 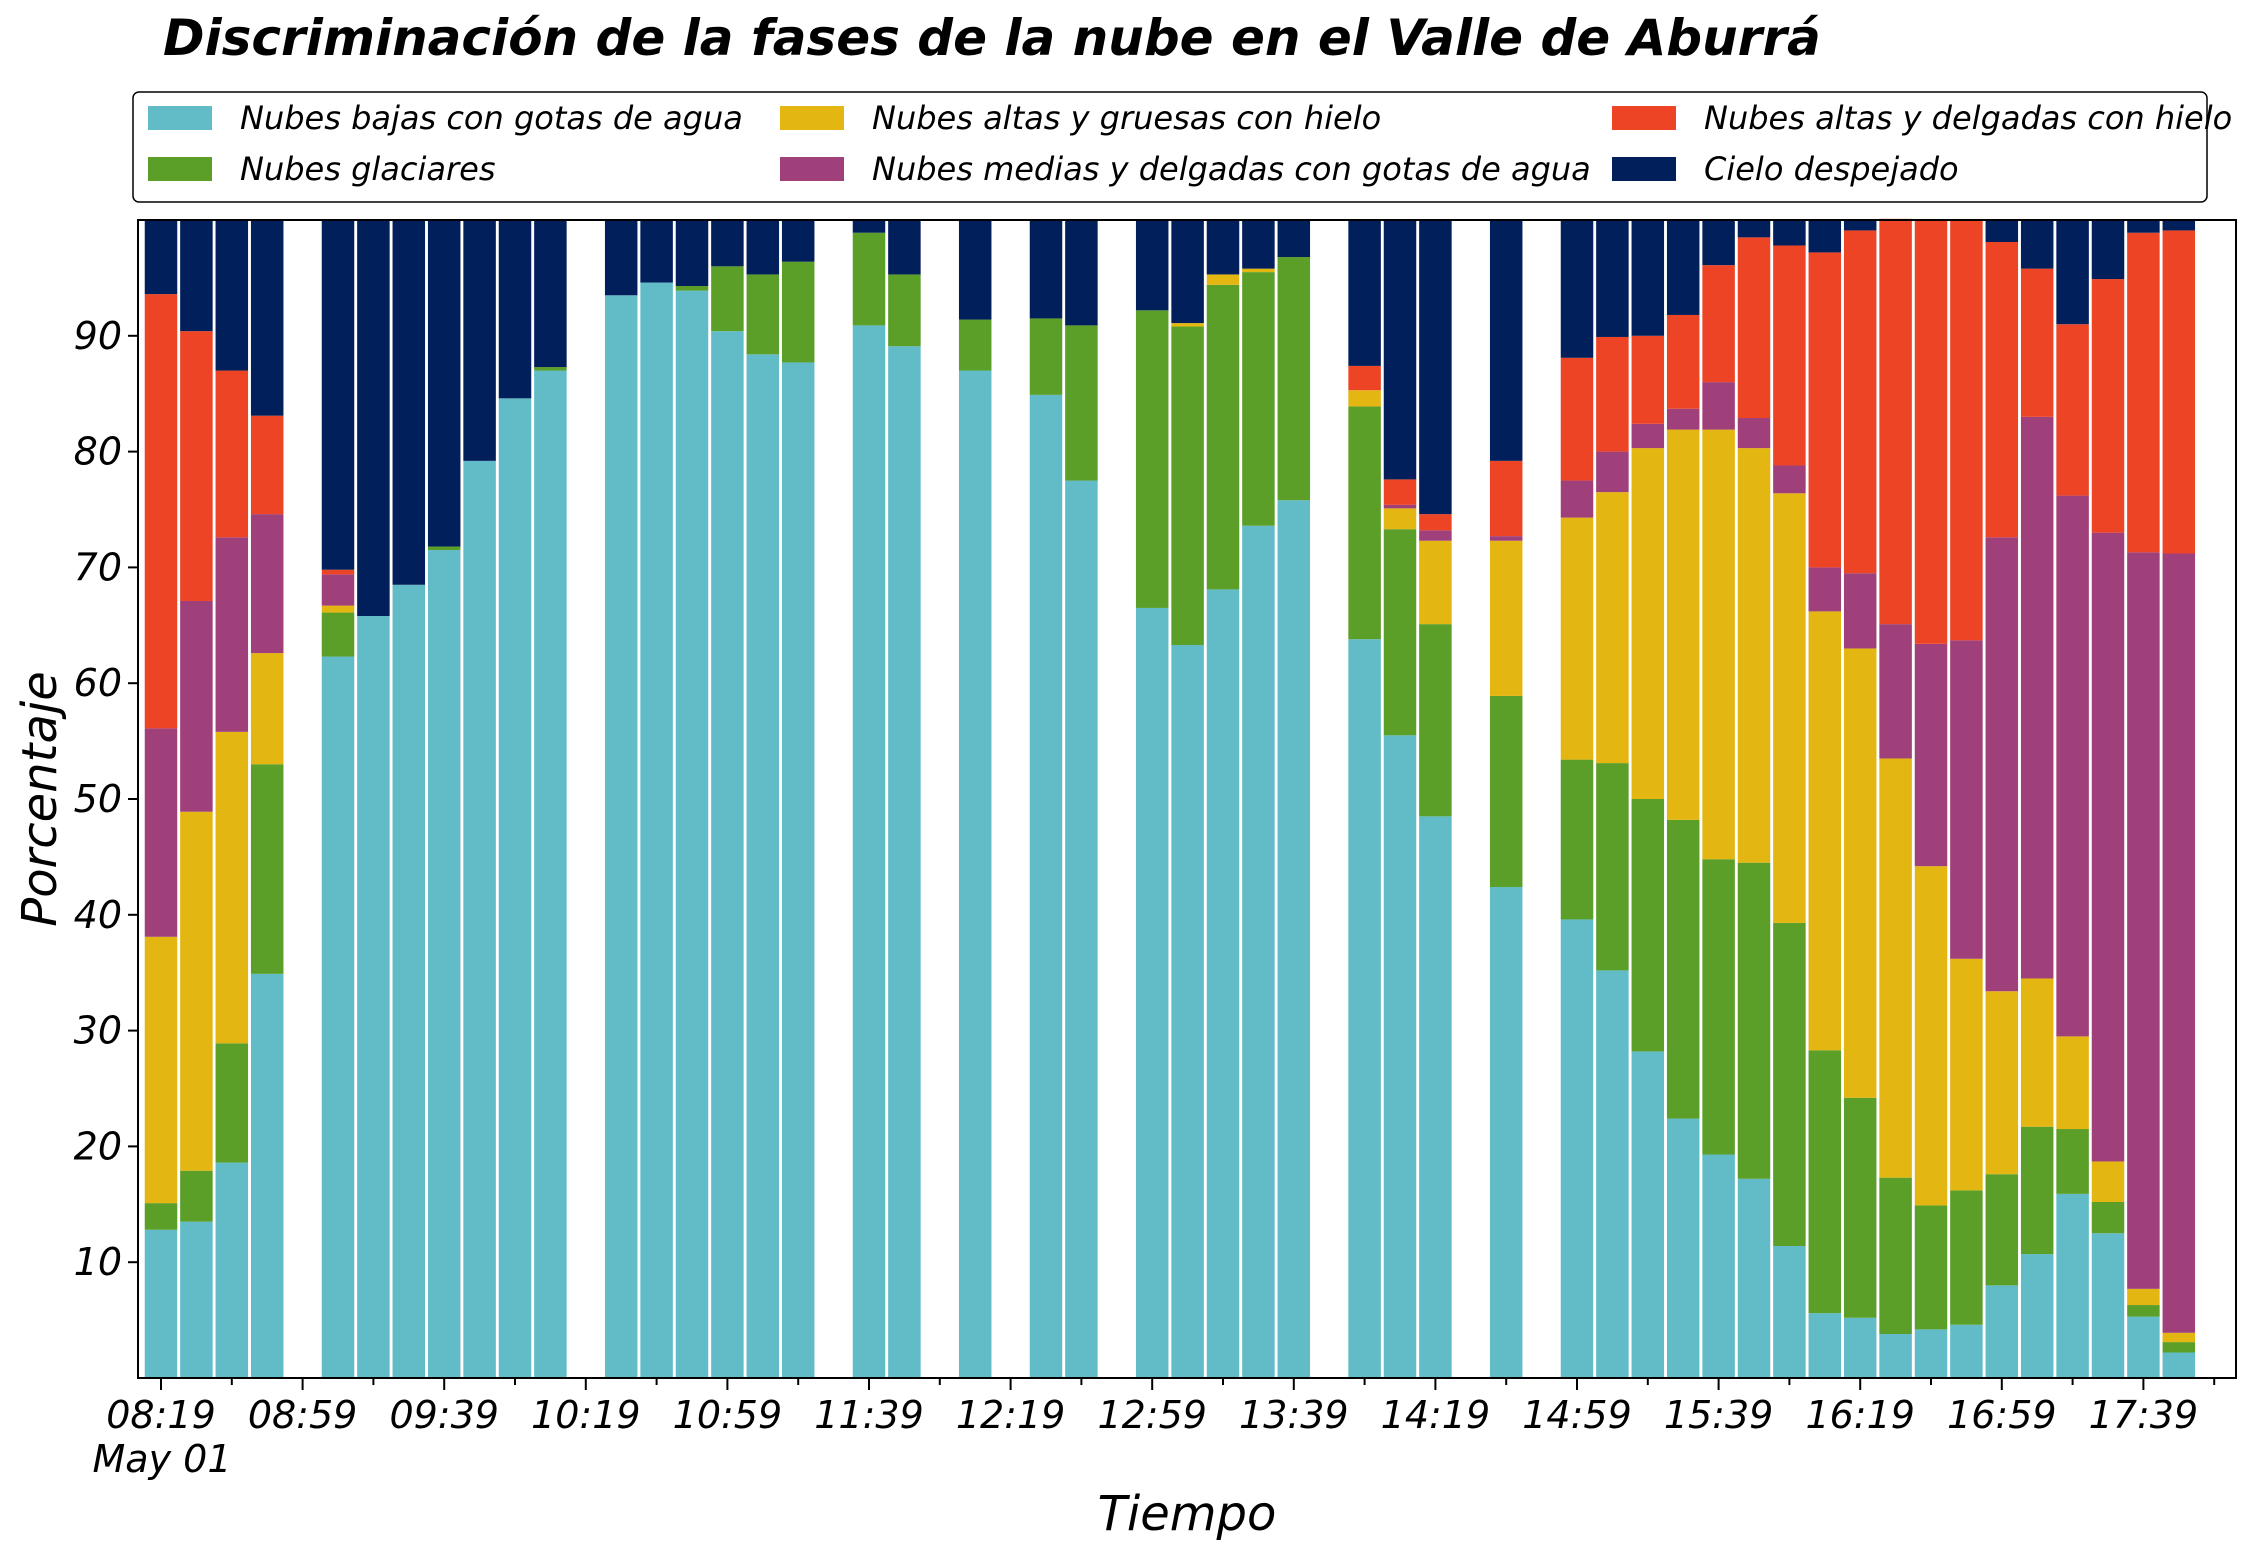 I want to click on legend-label-1: Nubes glaciares, so click(x=367, y=169).